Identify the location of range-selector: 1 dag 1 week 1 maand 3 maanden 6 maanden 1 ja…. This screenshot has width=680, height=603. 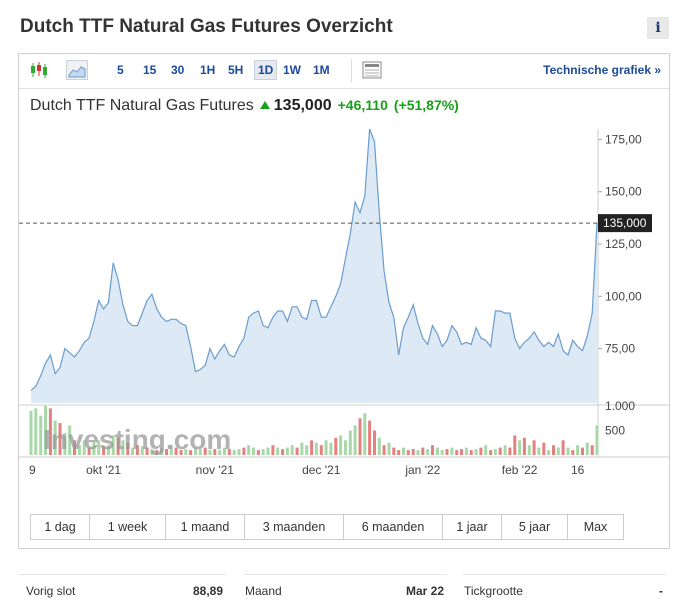
(327, 527).